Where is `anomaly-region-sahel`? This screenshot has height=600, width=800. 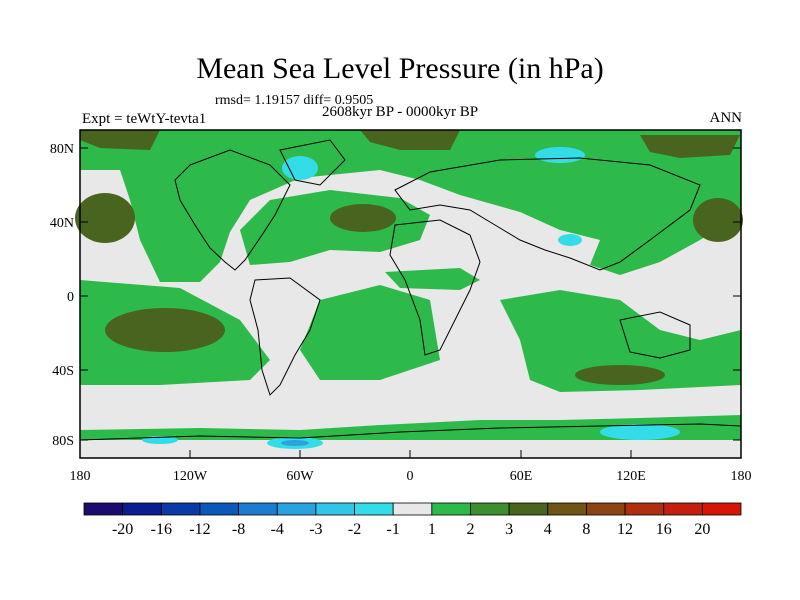
anomaly-region-sahel is located at coordinates (432, 279).